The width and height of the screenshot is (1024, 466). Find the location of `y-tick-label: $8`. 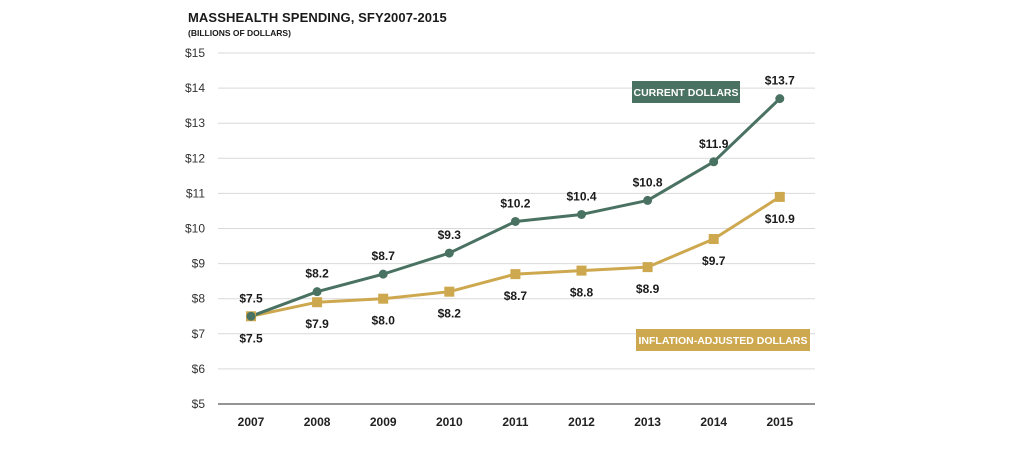

y-tick-label: $8 is located at coordinates (199, 299).